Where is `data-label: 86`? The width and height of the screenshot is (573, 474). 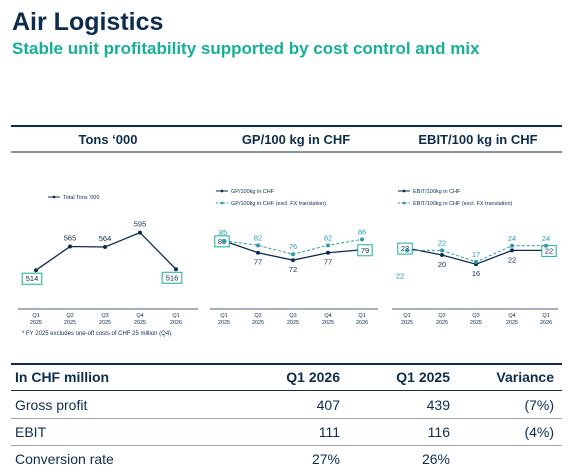
data-label: 86 is located at coordinates (362, 231).